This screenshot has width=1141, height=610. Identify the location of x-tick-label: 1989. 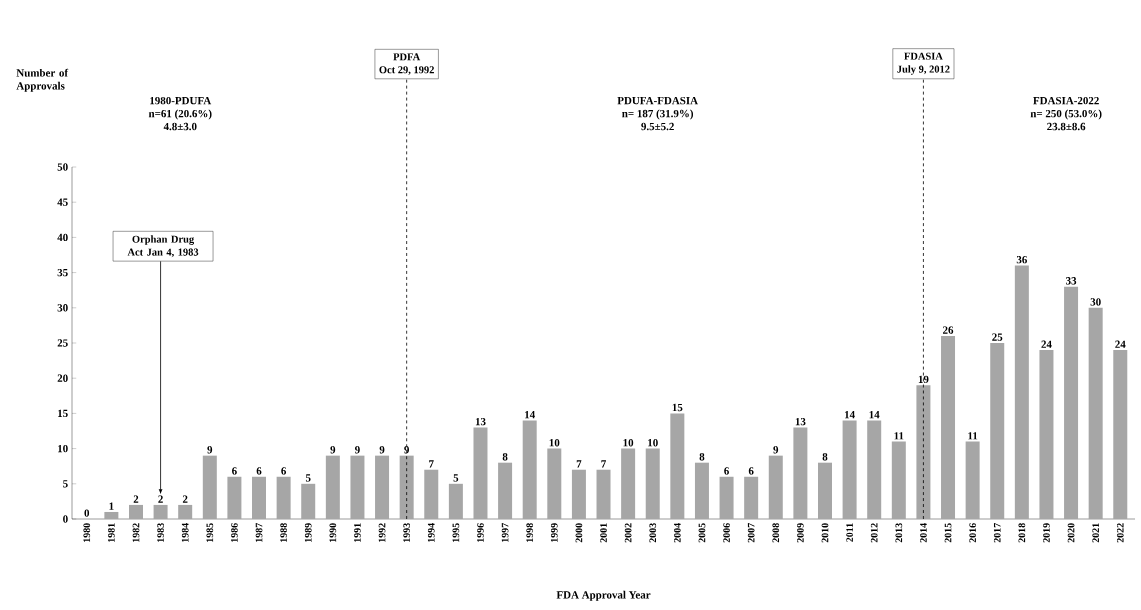
(308, 532).